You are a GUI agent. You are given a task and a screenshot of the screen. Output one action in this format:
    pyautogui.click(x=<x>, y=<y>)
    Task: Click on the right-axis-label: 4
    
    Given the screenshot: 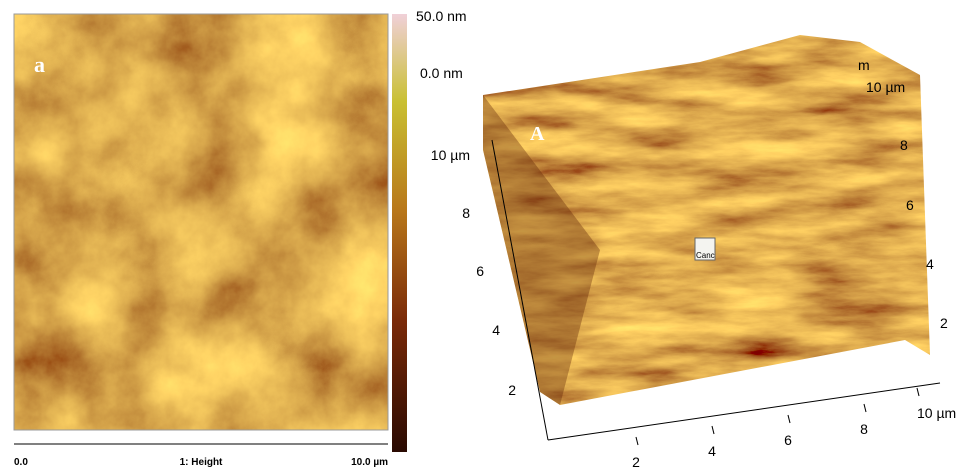 What is the action you would take?
    pyautogui.click(x=930, y=264)
    